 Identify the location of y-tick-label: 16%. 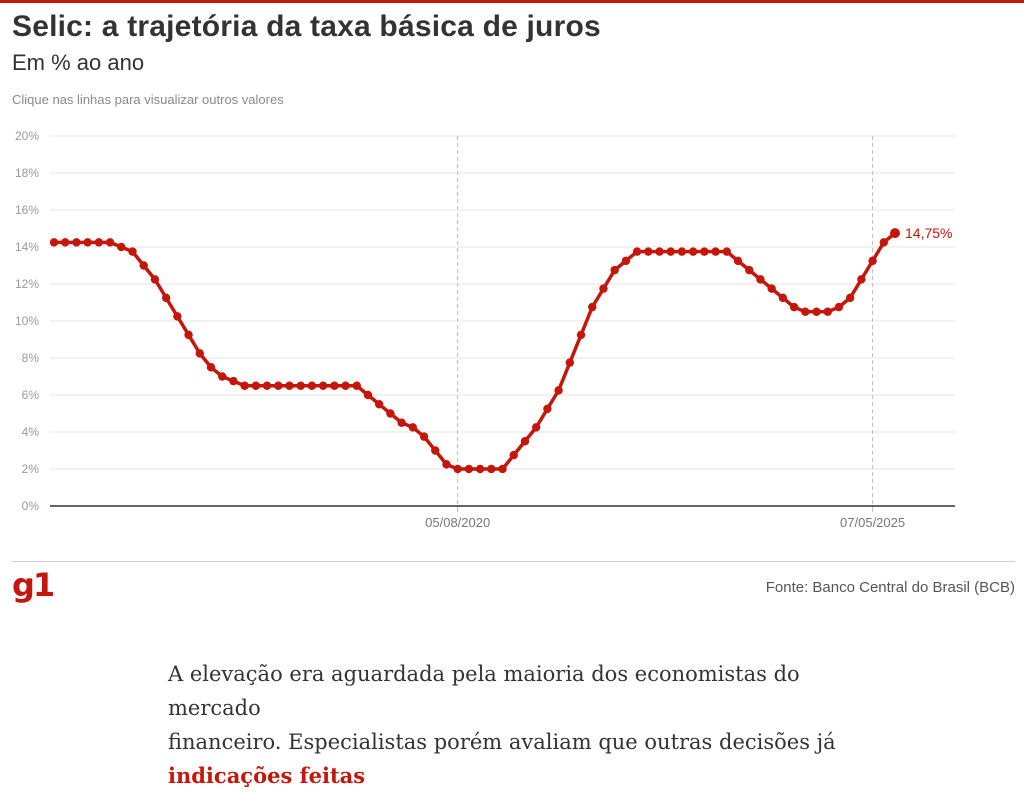
(27, 210).